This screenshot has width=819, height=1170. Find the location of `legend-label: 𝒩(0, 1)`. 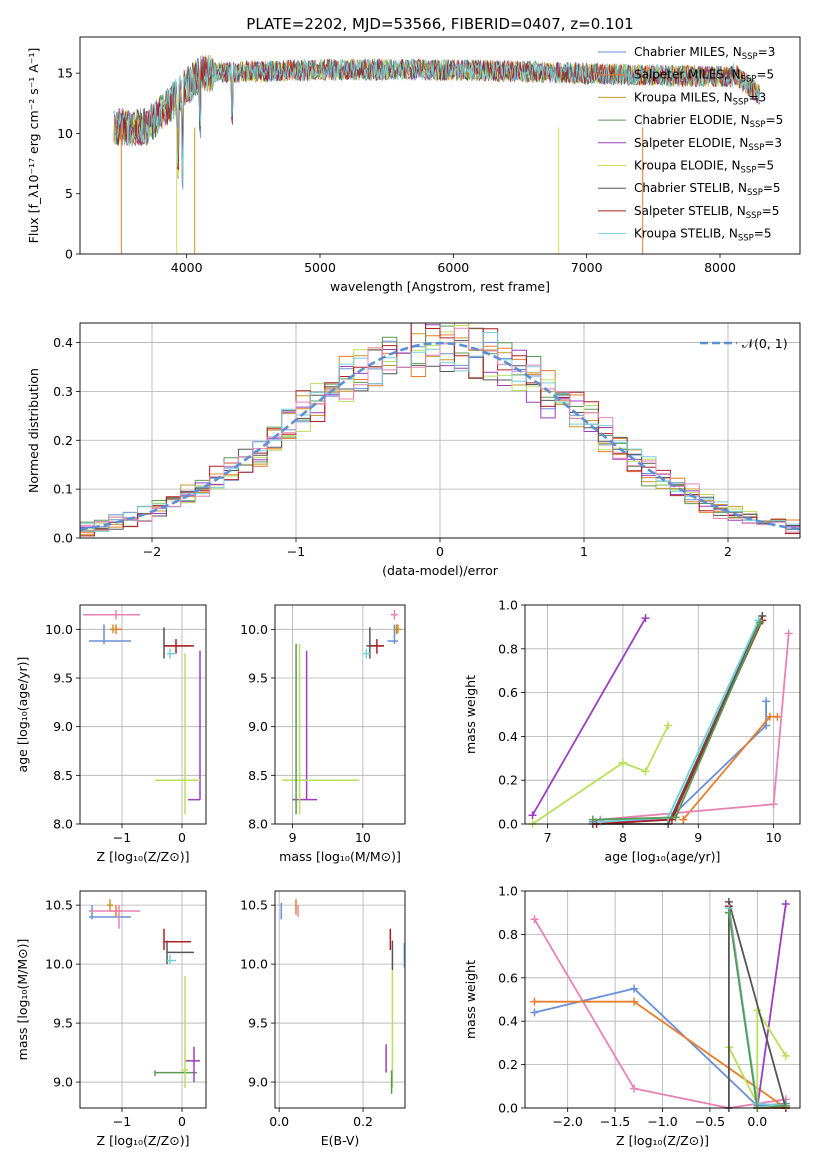

legend-label: 𝒩(0, 1) is located at coordinates (765, 343).